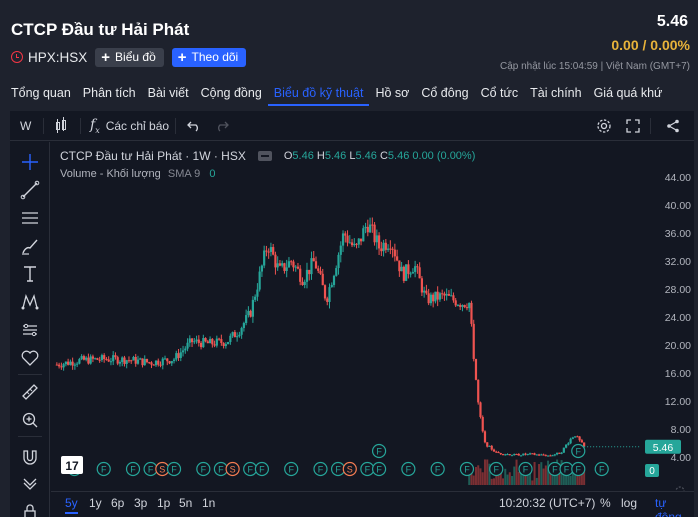  Describe the element at coordinates (141, 503) in the screenshot. I see `range-3p: 3p` at that location.